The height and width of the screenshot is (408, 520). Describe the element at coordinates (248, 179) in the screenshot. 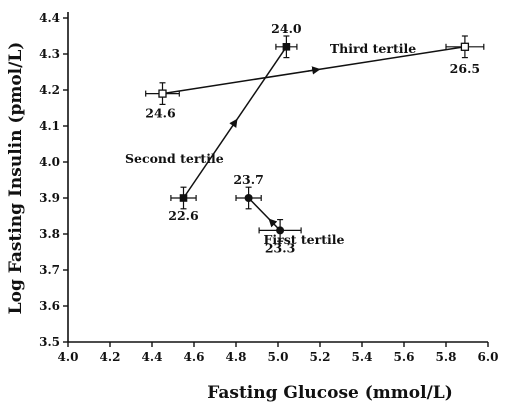

I see `point-label: 23.7` at that location.